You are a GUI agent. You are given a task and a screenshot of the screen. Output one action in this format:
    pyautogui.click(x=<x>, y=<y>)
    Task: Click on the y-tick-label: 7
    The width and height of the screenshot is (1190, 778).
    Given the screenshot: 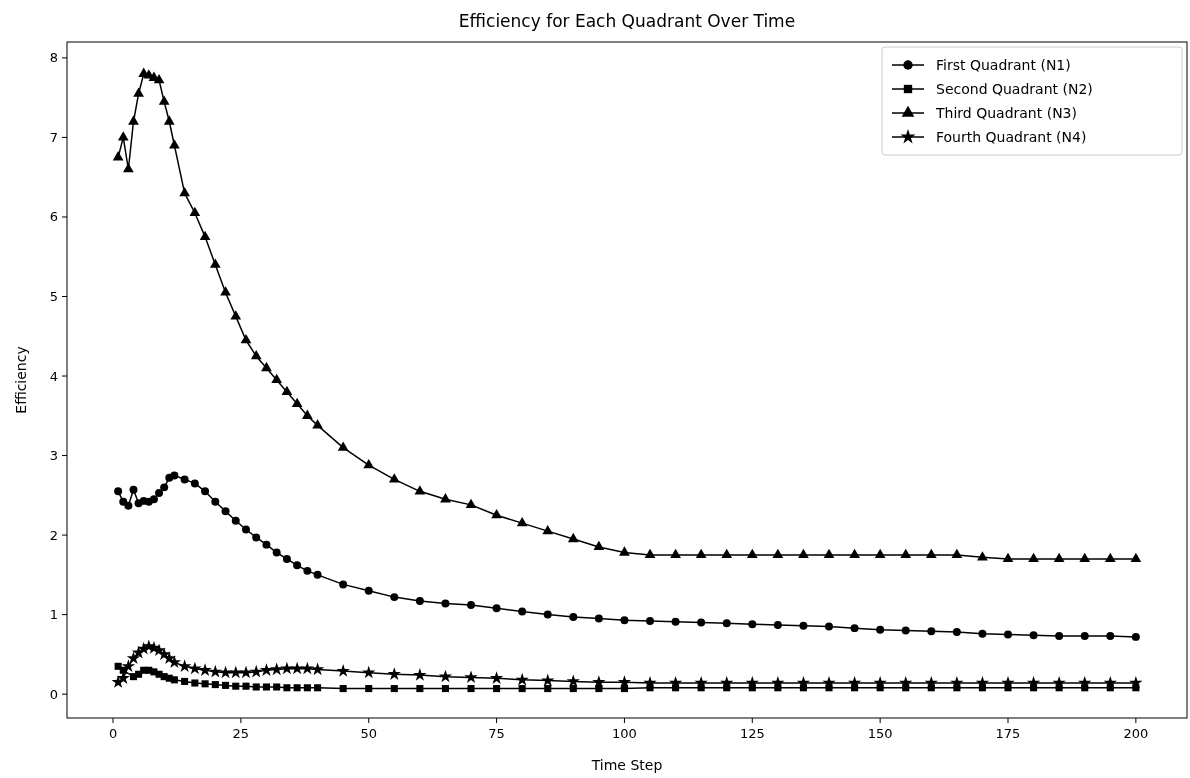 What is the action you would take?
    pyautogui.click(x=53, y=137)
    